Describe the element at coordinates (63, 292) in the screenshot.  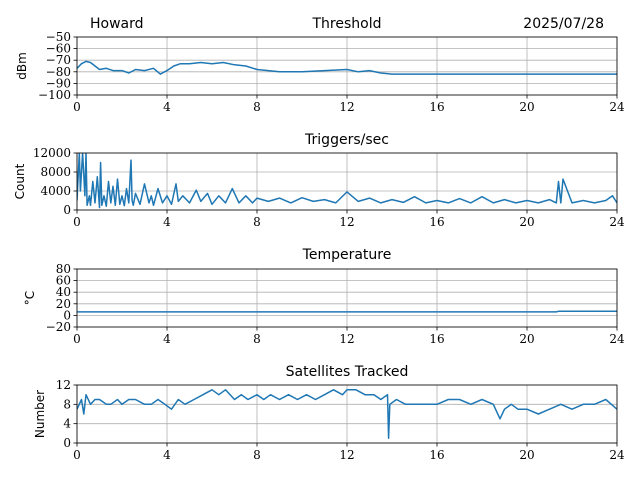
I see `y-tick-label: 40` at that location.